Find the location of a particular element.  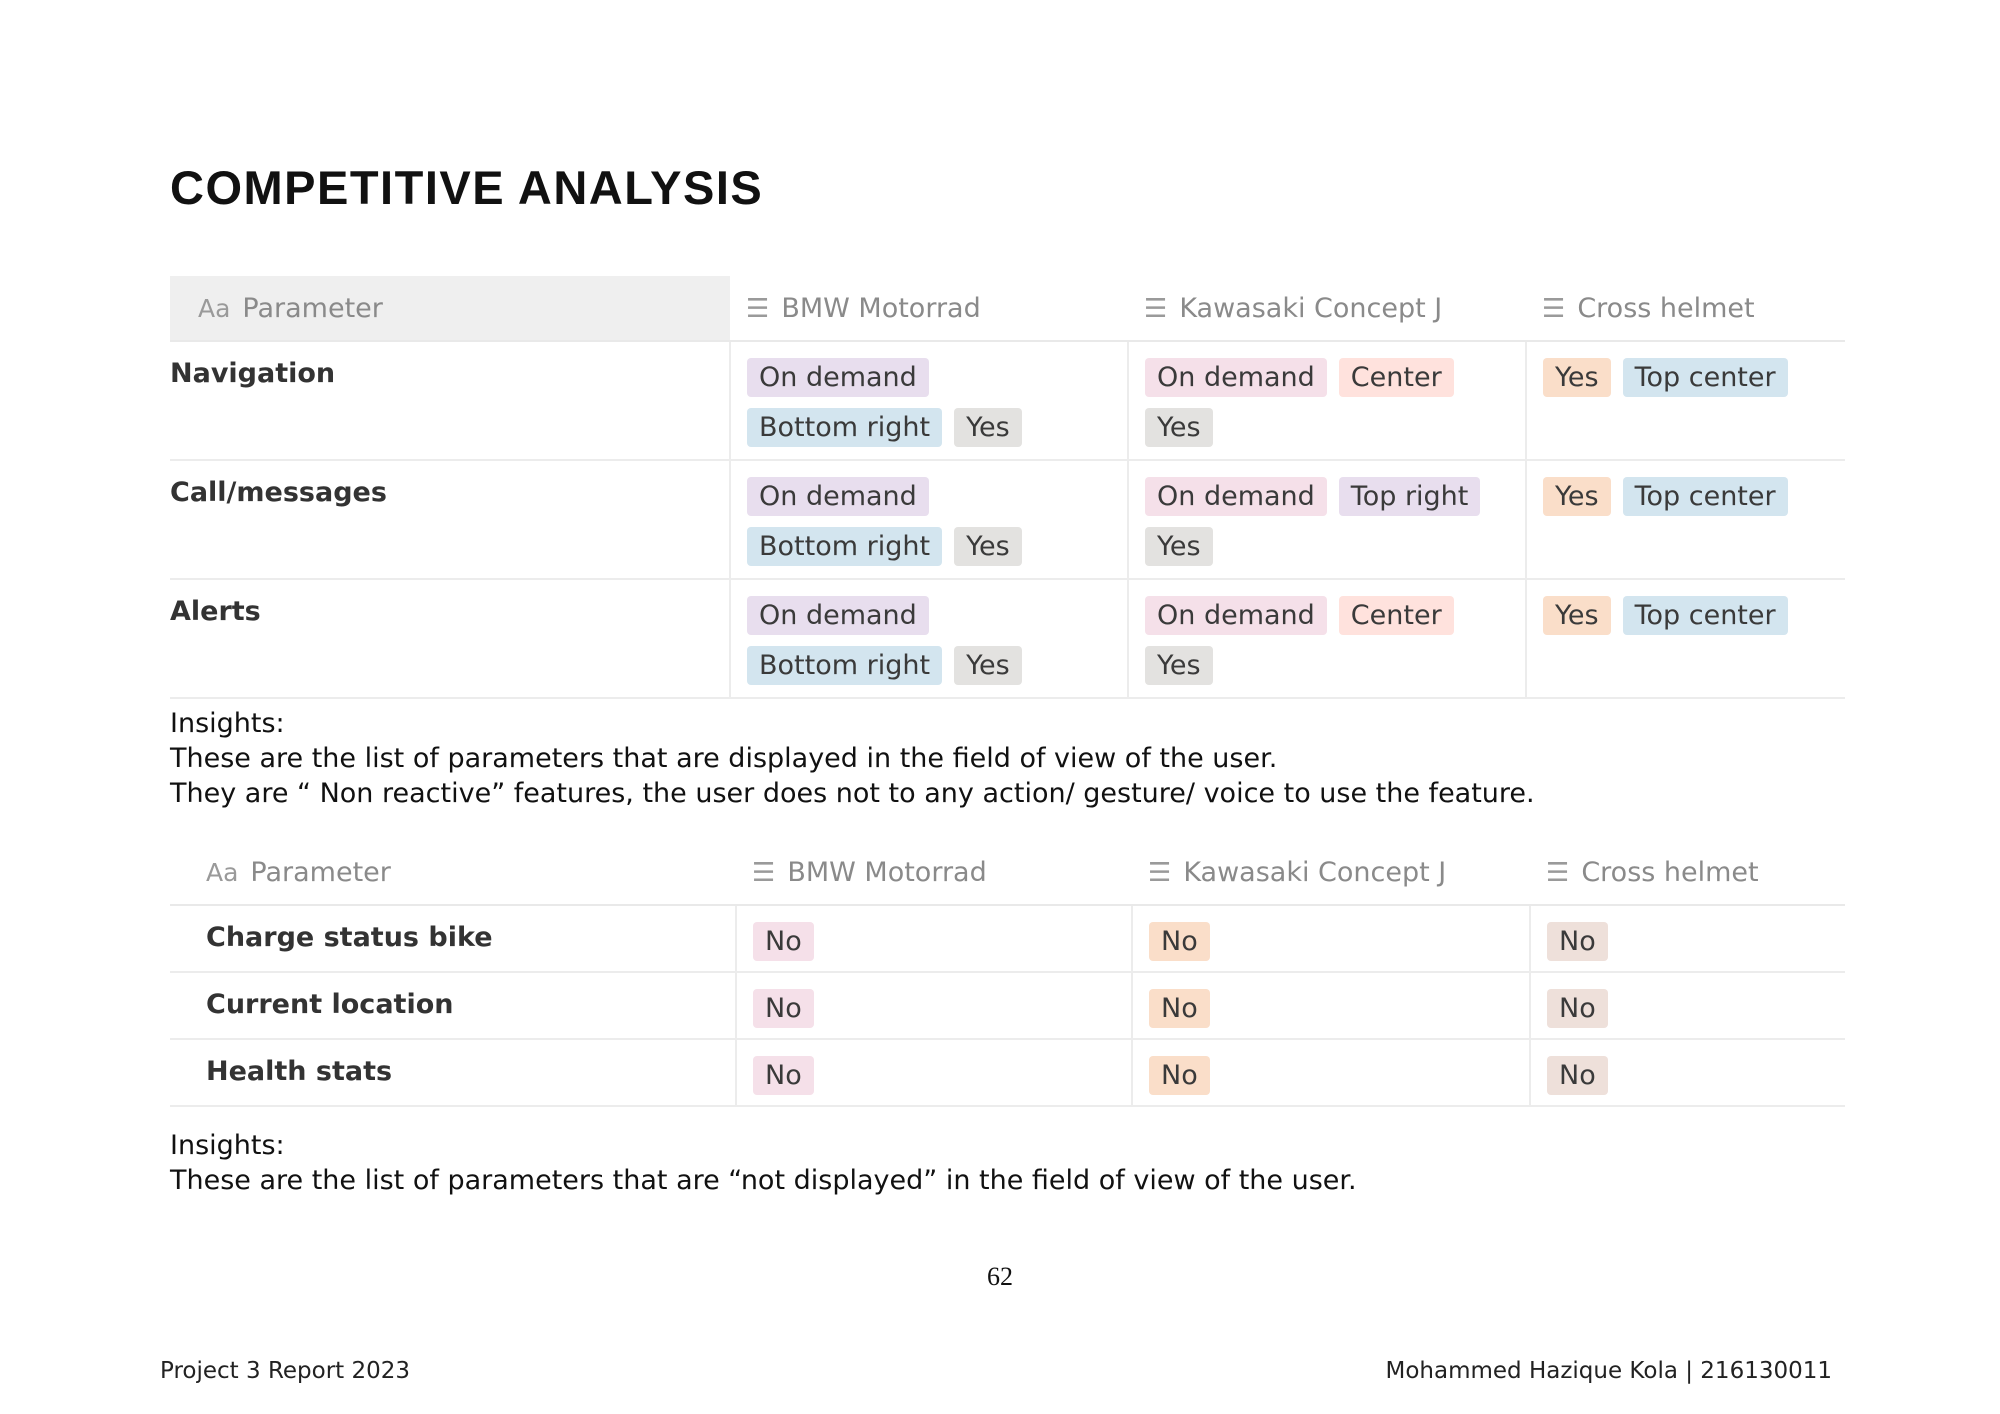

parameter-cell: Navigation is located at coordinates (450, 401).